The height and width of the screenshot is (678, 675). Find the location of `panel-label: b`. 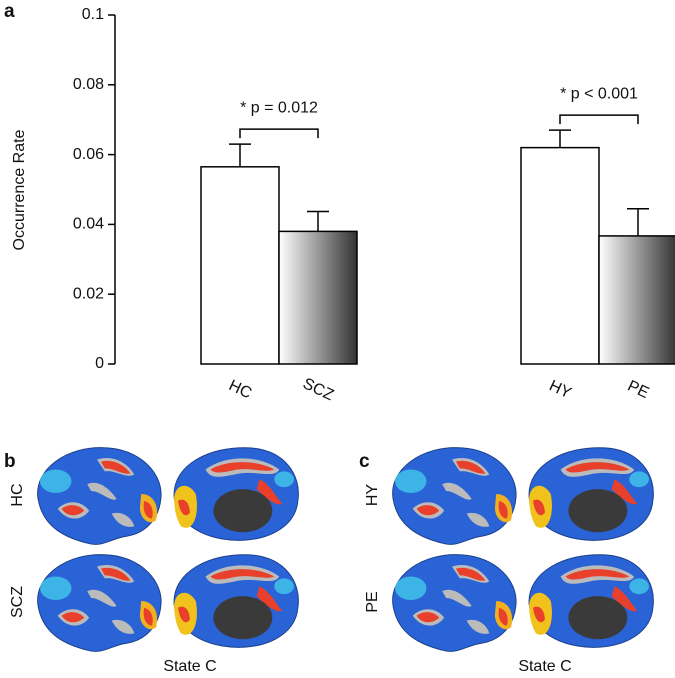

panel-label: b is located at coordinates (10, 461).